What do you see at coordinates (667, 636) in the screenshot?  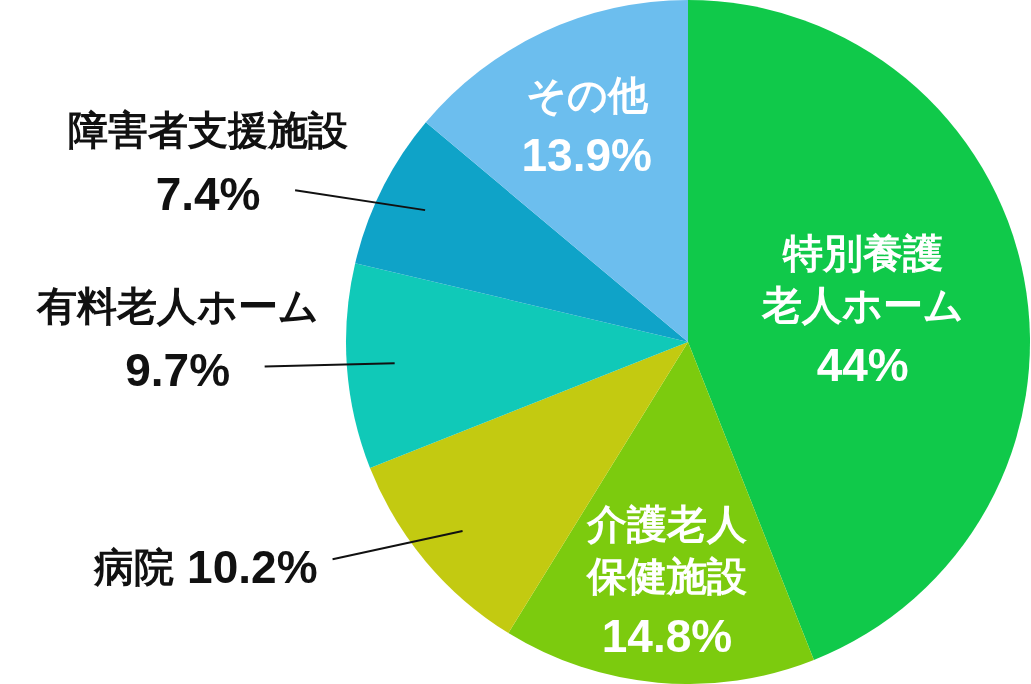 I see `data-label: 14.8%` at bounding box center [667, 636].